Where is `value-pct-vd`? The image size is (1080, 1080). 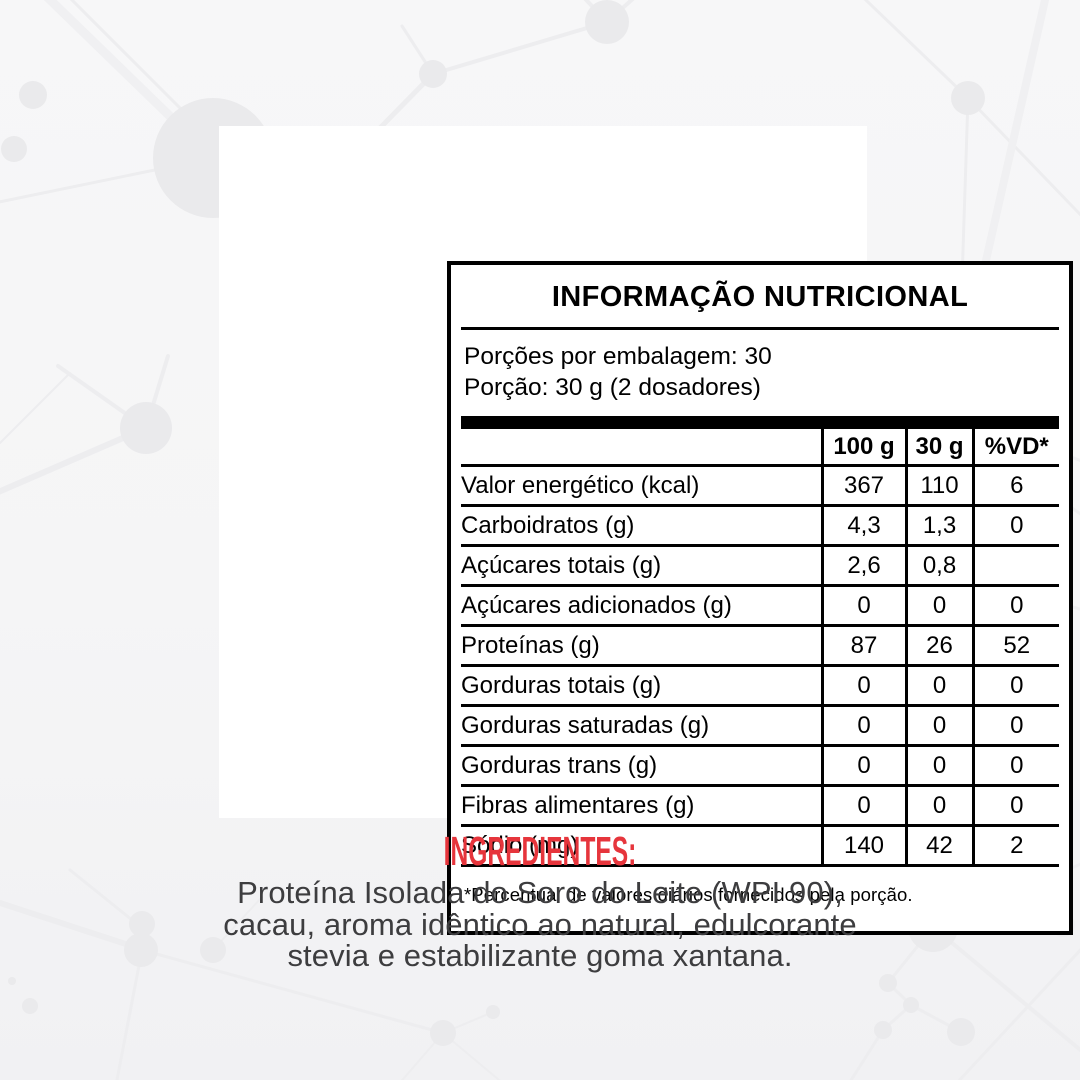
value-pct-vd is located at coordinates (1015, 566).